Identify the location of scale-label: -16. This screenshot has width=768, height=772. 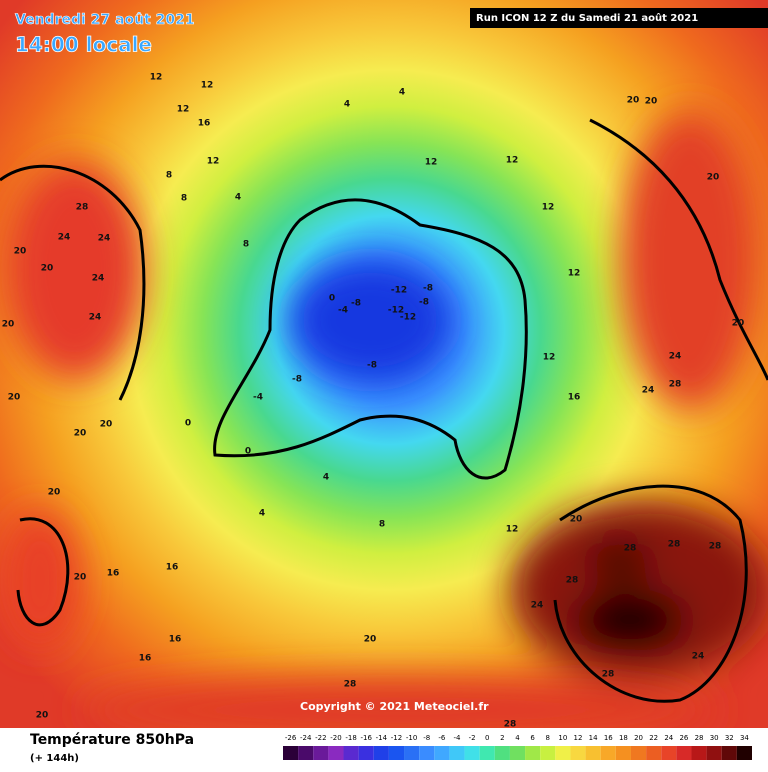
(366, 738).